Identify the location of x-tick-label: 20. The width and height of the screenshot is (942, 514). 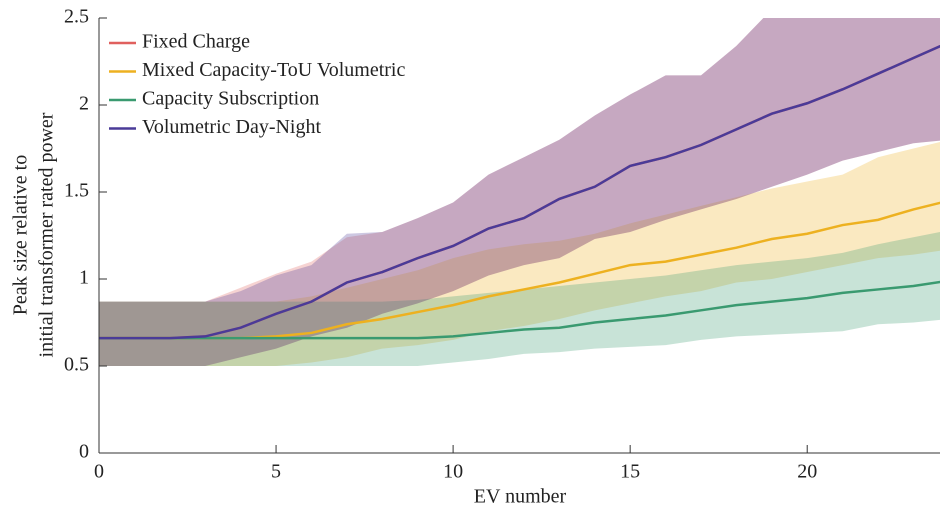
(807, 472).